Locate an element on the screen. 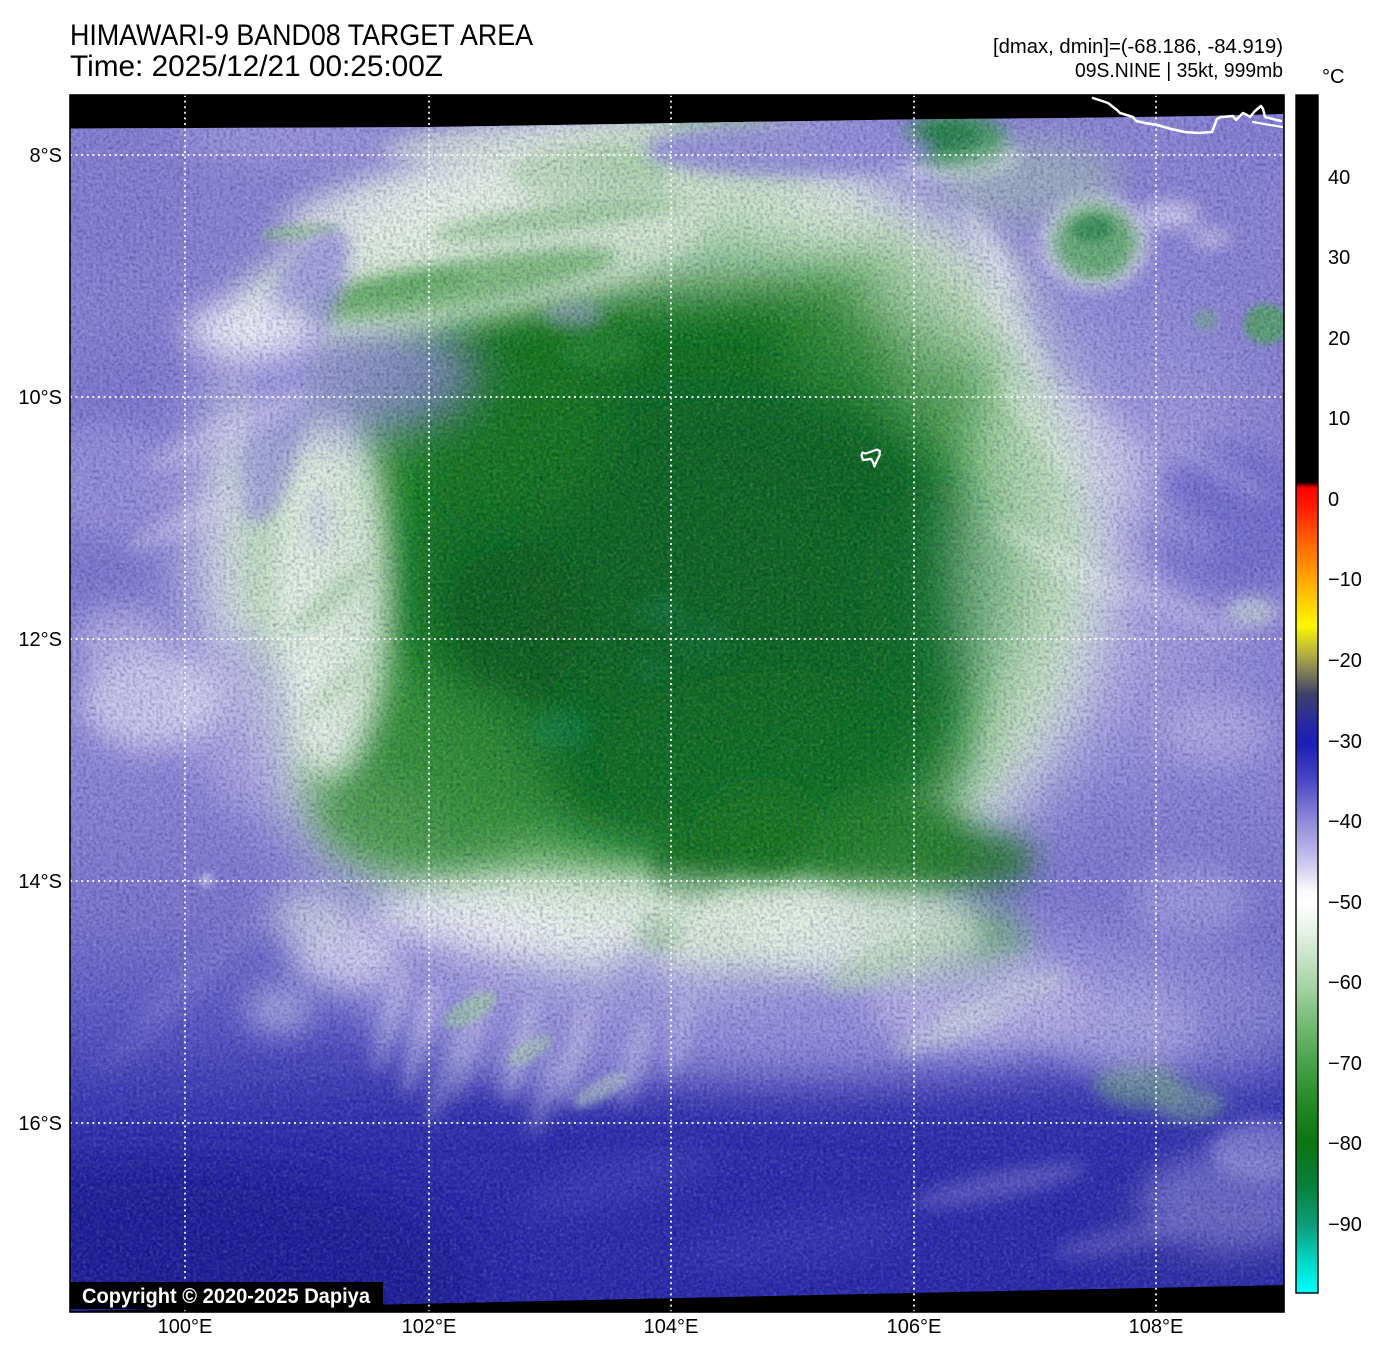 This screenshot has width=1388, height=1359. svg-text: 10°S is located at coordinates (40, 398).